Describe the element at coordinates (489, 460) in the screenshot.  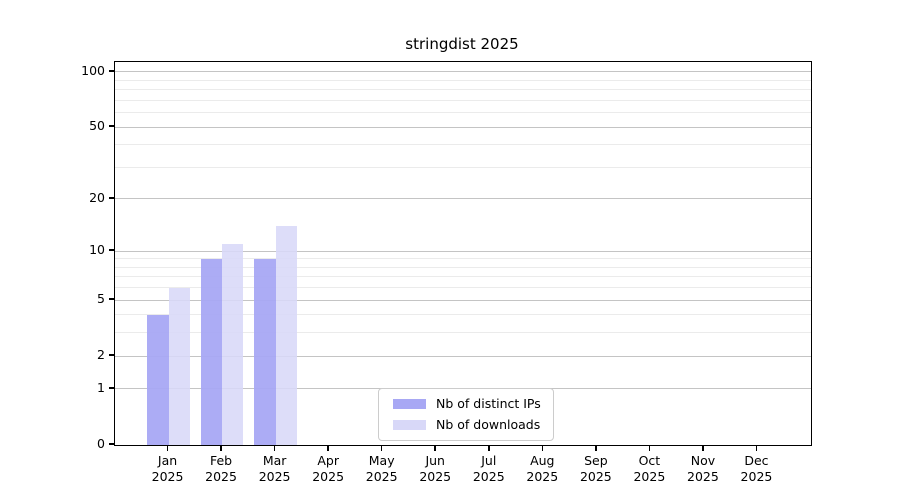
I see `x-tick-month: Jul` at that location.